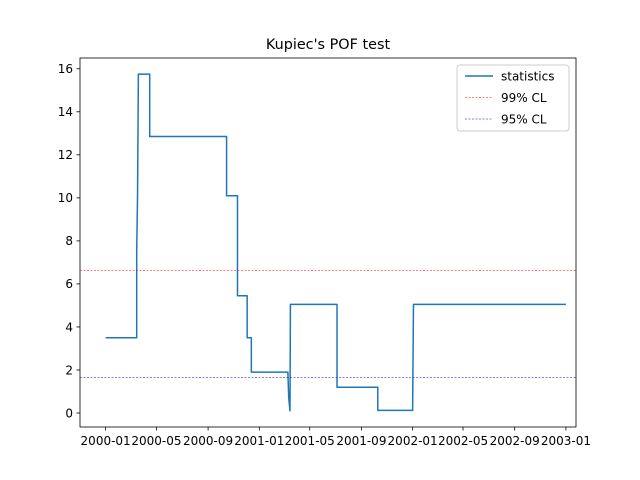 This screenshot has width=640, height=480. Describe the element at coordinates (65, 112) in the screenshot. I see `y-tick-label: 14` at that location.